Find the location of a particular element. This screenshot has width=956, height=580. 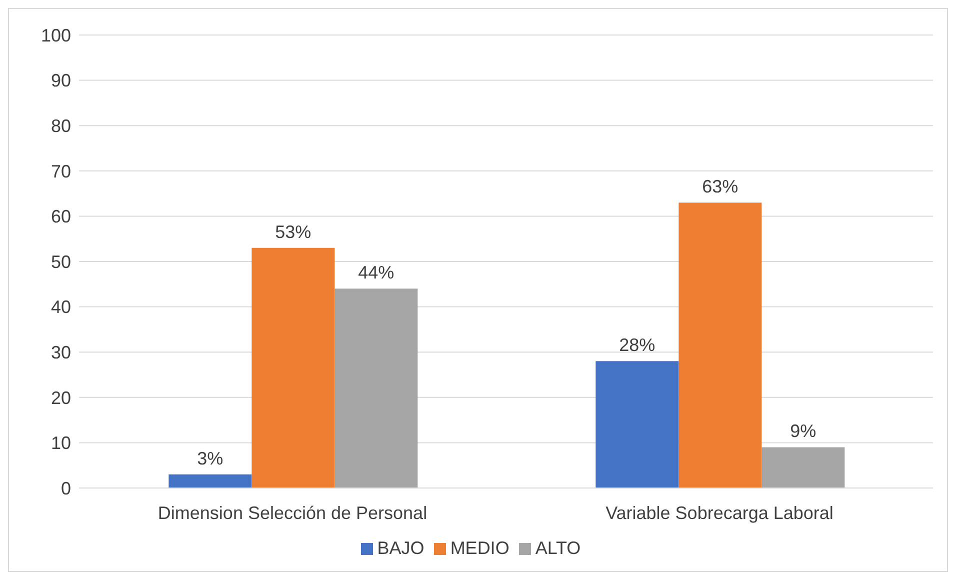

x-tick-label: Dimension Selección de Personal is located at coordinates (293, 512).